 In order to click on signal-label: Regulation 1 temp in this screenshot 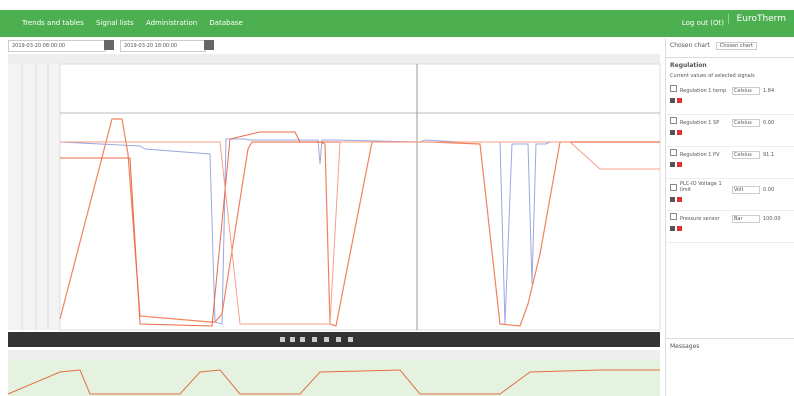, I will do `click(703, 91)`.